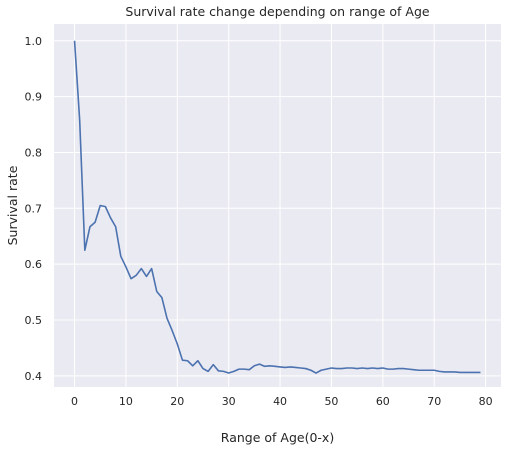  Describe the element at coordinates (74, 401) in the screenshot. I see `x-tick-label: 0` at that location.